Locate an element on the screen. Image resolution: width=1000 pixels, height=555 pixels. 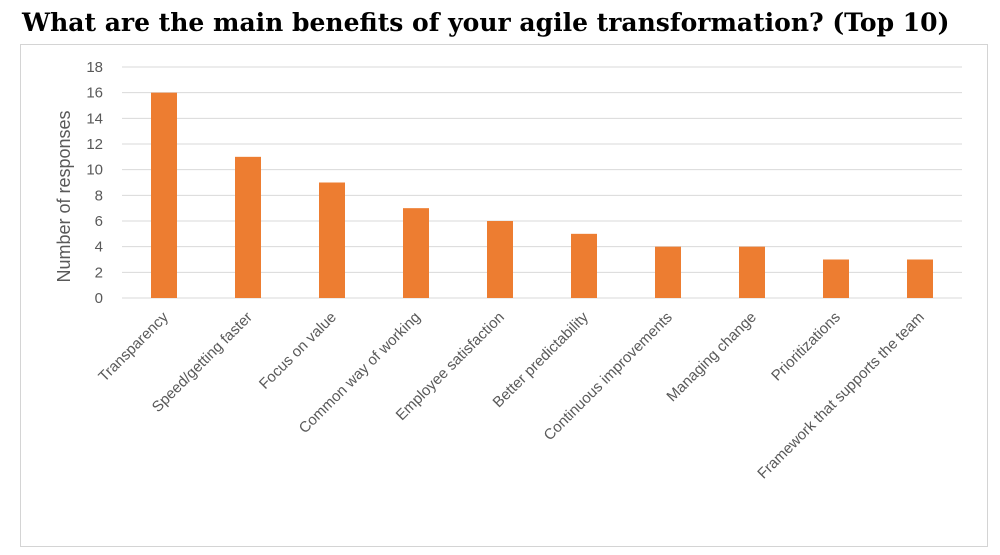
x-category-label: Prioritizations is located at coordinates (806, 347).